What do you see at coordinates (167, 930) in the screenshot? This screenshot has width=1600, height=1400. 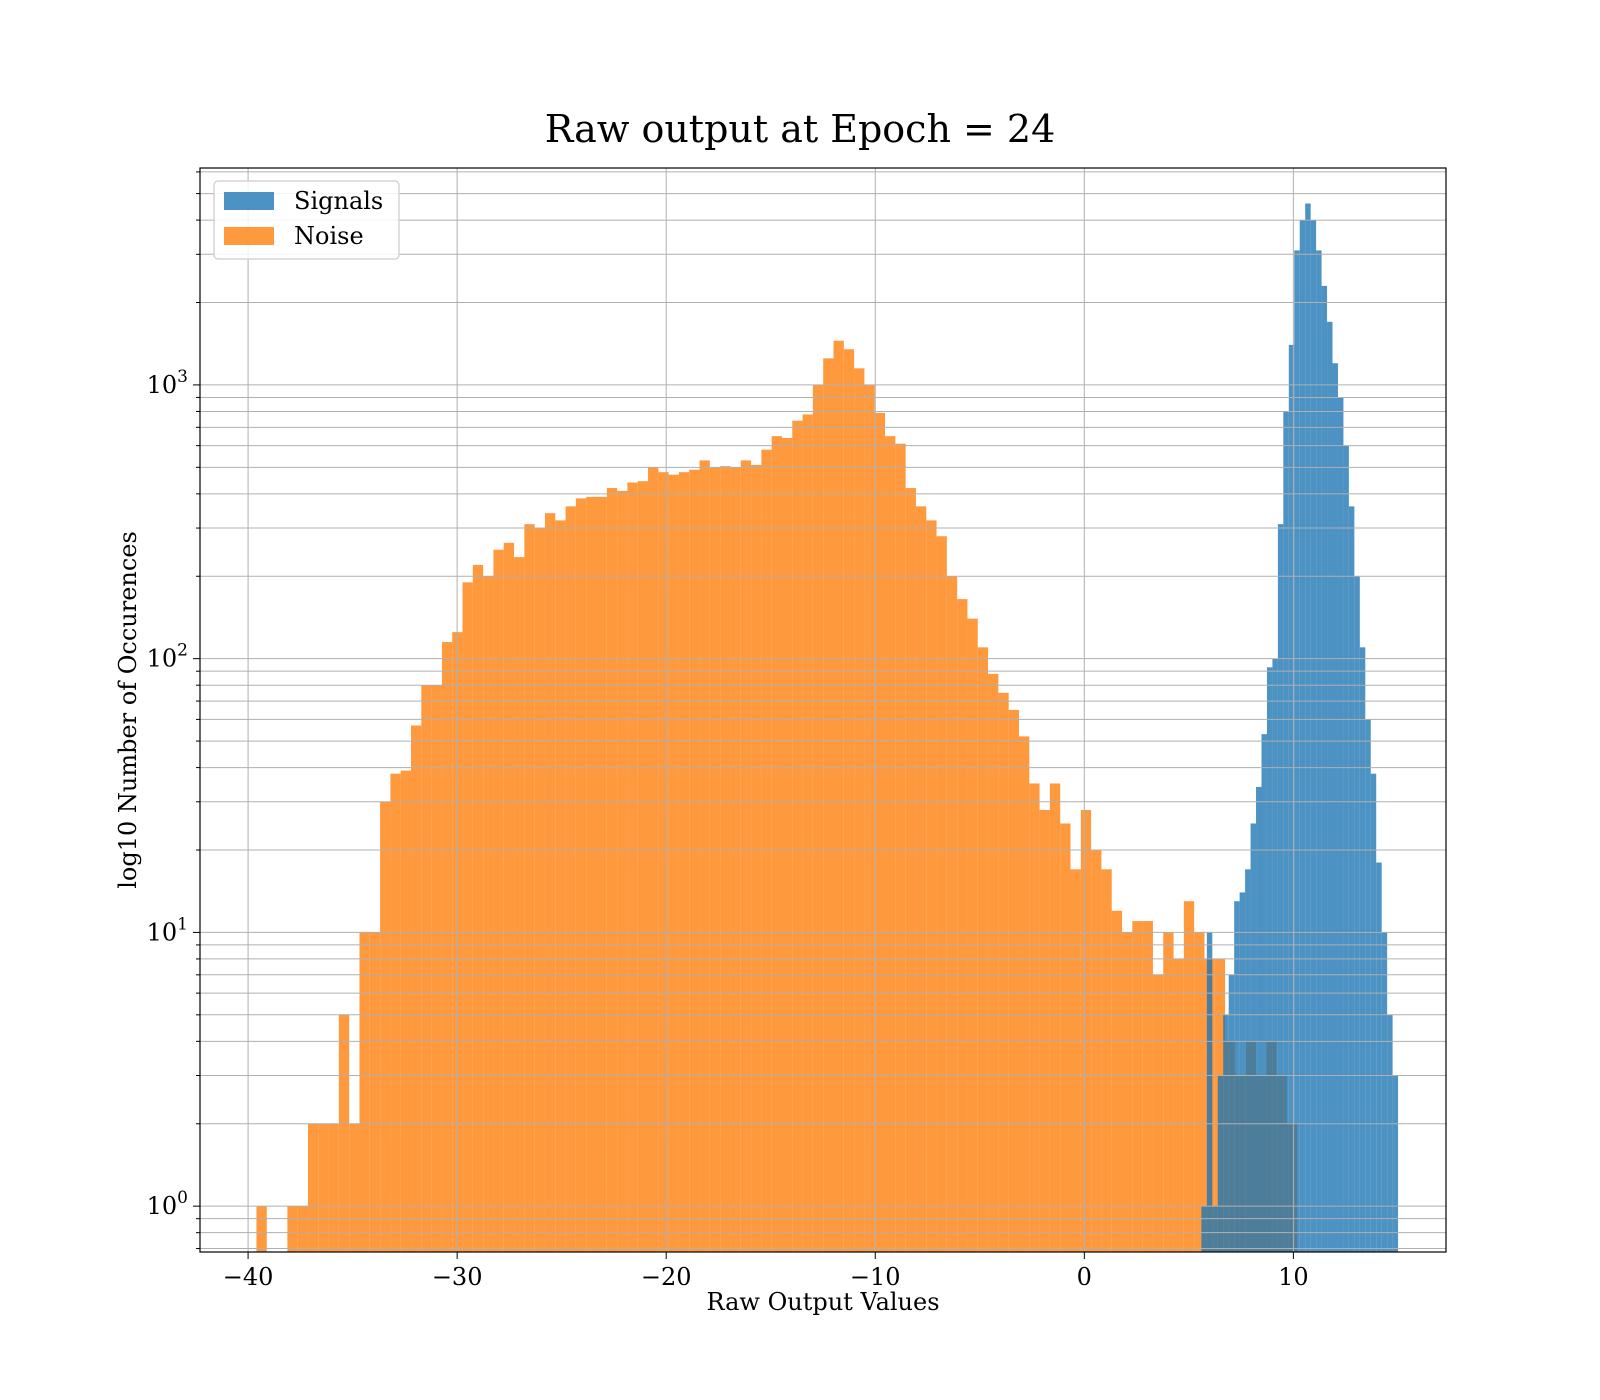 I see `y-tick-label: 10¹` at bounding box center [167, 930].